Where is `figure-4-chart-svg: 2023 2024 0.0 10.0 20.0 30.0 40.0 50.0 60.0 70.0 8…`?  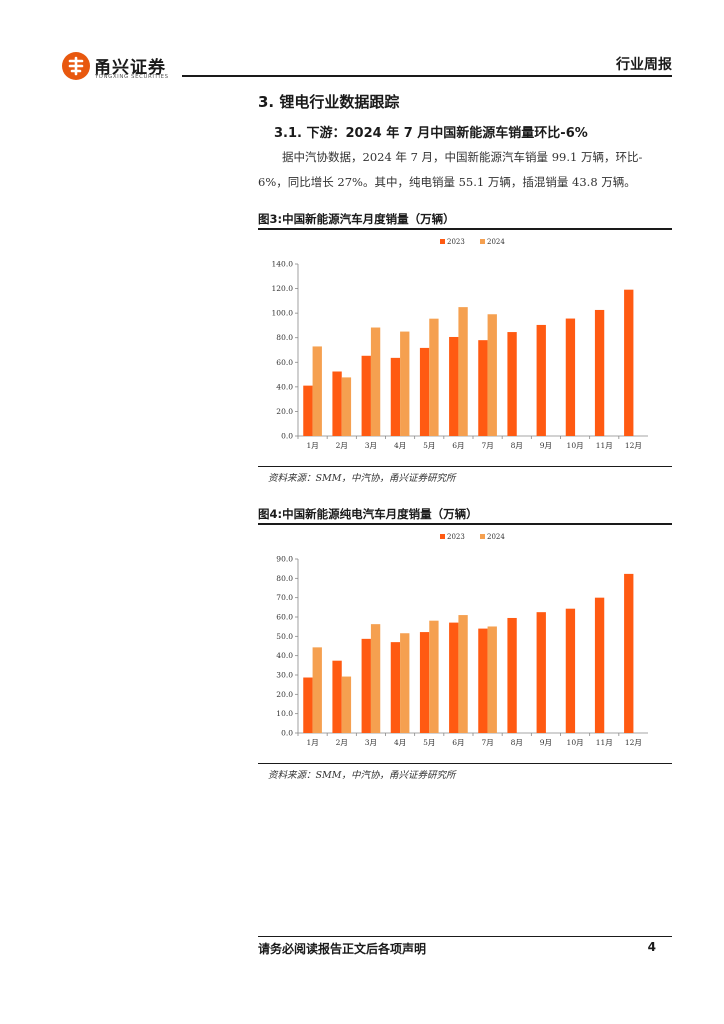
figure-4-chart-svg: 2023 2024 0.0 10.0 20.0 30.0 40.0 50.0 60.0 70.0 8… is located at coordinates (462, 640).